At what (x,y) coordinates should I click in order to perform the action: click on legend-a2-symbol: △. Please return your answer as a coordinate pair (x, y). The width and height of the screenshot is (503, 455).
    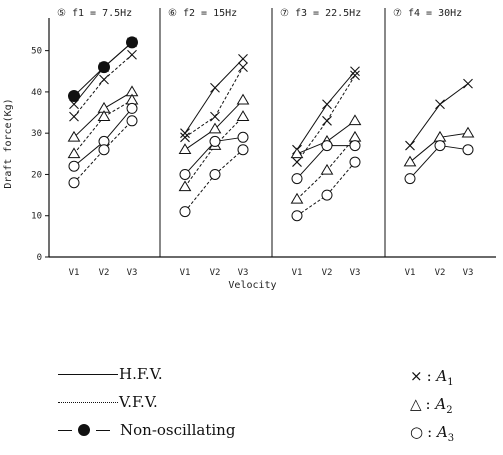
    Looking at the image, I should click on (416, 404).